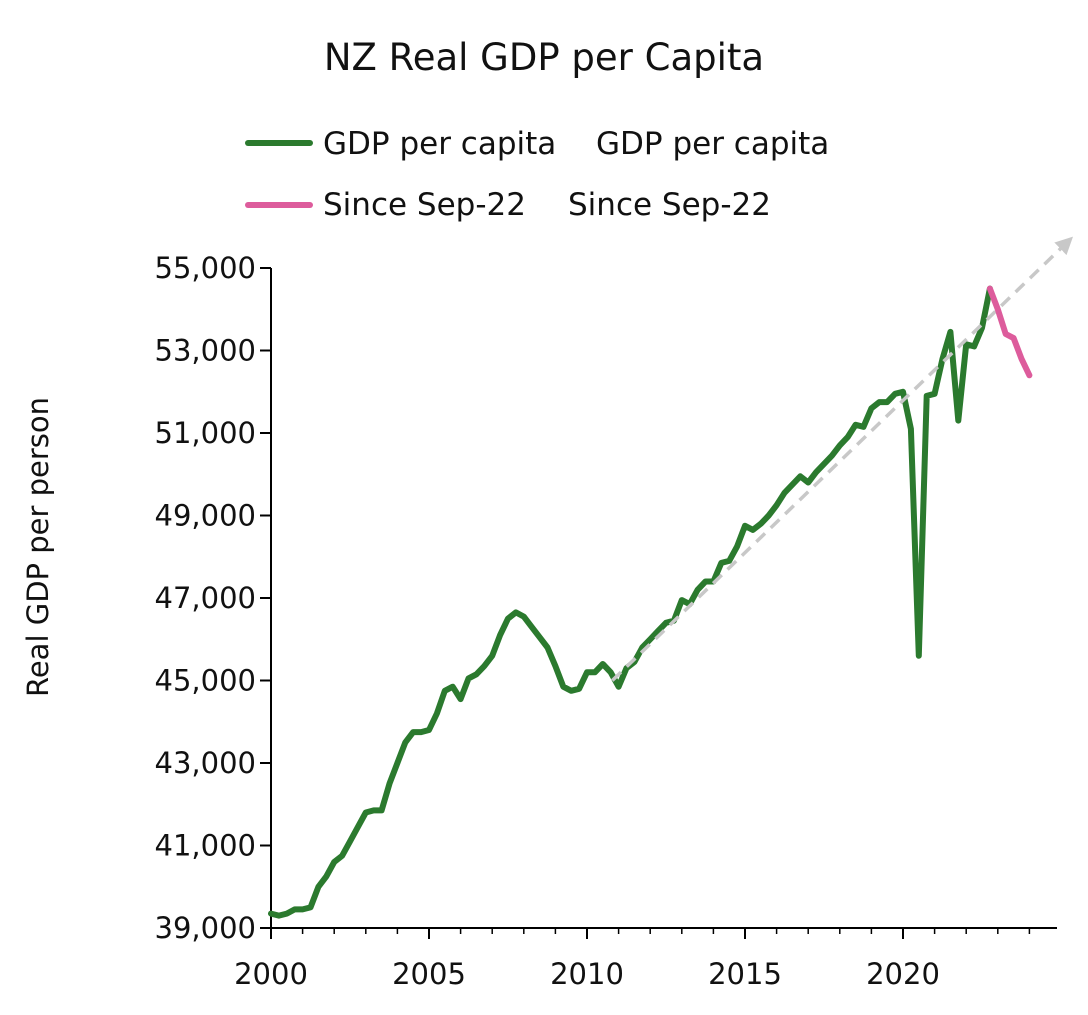  What do you see at coordinates (587, 974) in the screenshot?
I see `x-tick-label: 2010` at bounding box center [587, 974].